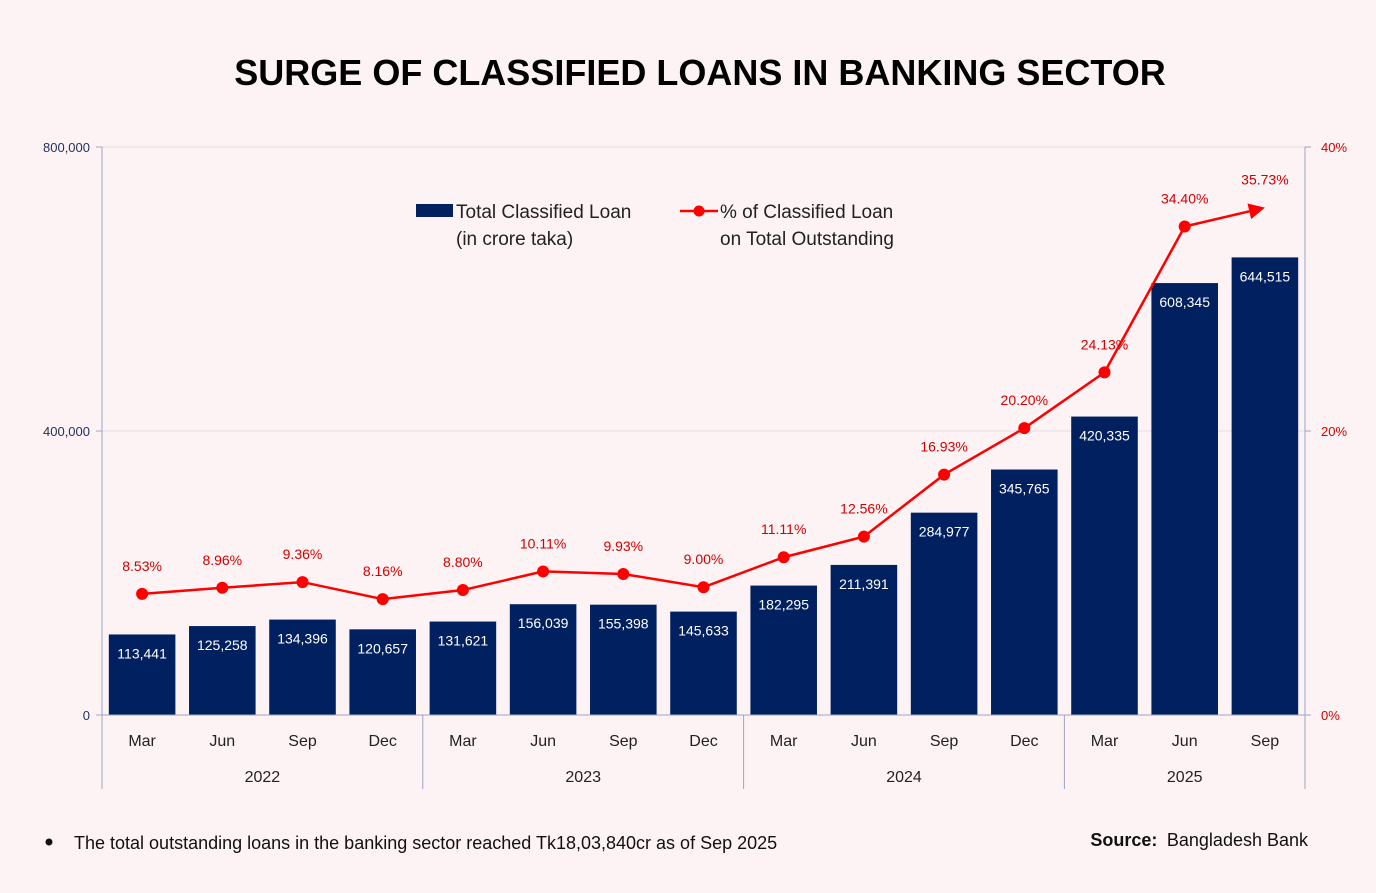  I want to click on pct-value-label-6: 9.93%, so click(623, 546).